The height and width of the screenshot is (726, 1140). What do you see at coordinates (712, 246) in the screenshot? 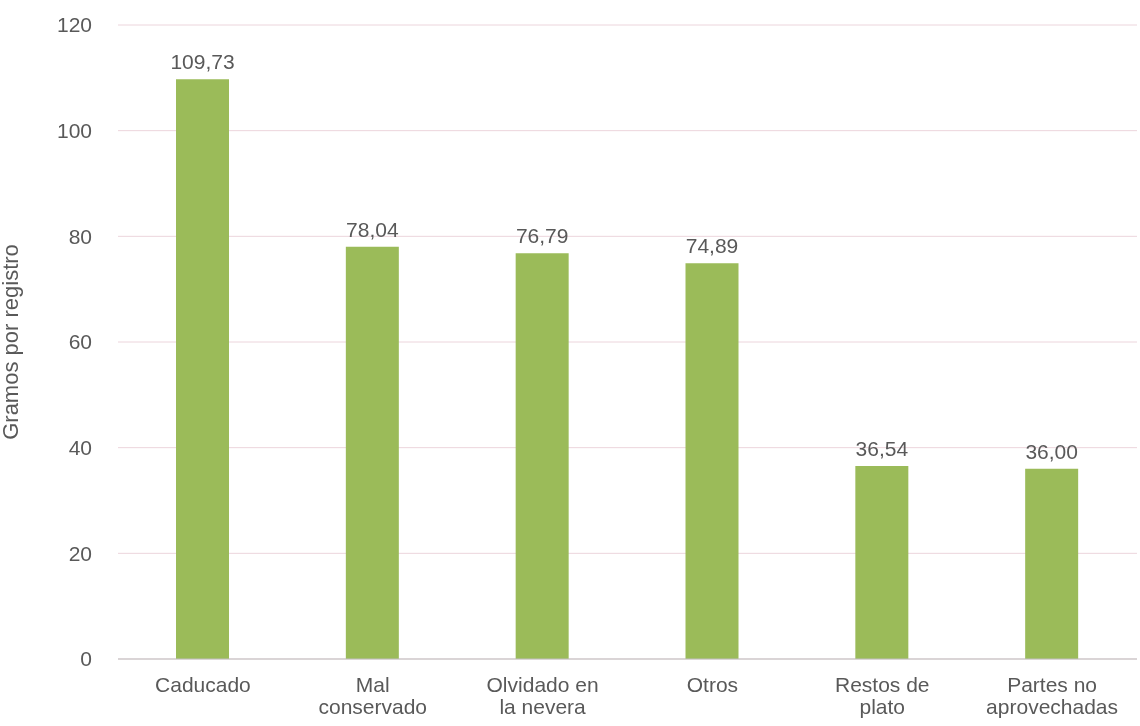
I see `data-label: 74,89` at bounding box center [712, 246].